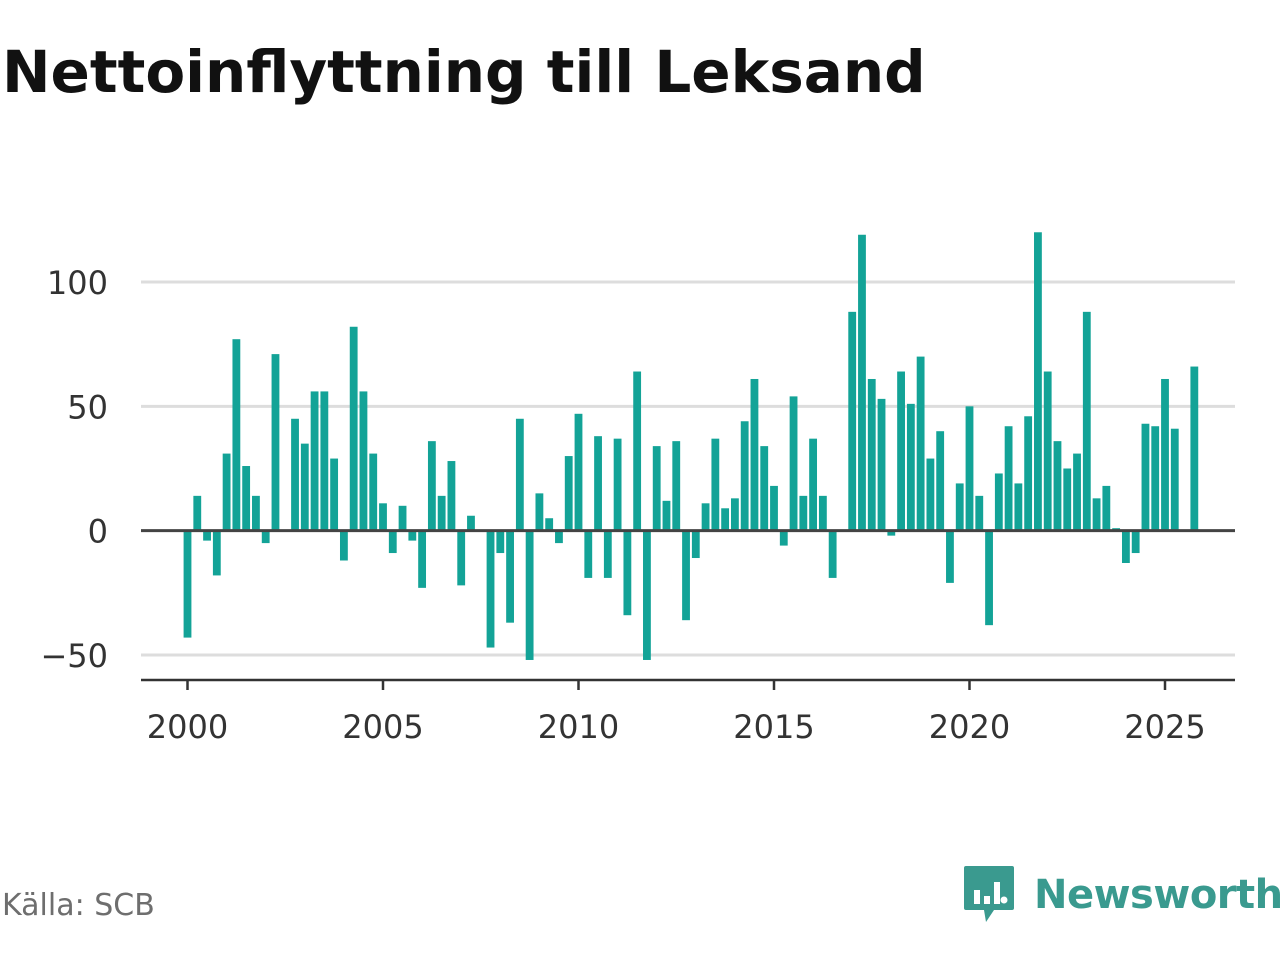 The height and width of the screenshot is (960, 1280). I want to click on x-tick-label: 2010, so click(578, 727).